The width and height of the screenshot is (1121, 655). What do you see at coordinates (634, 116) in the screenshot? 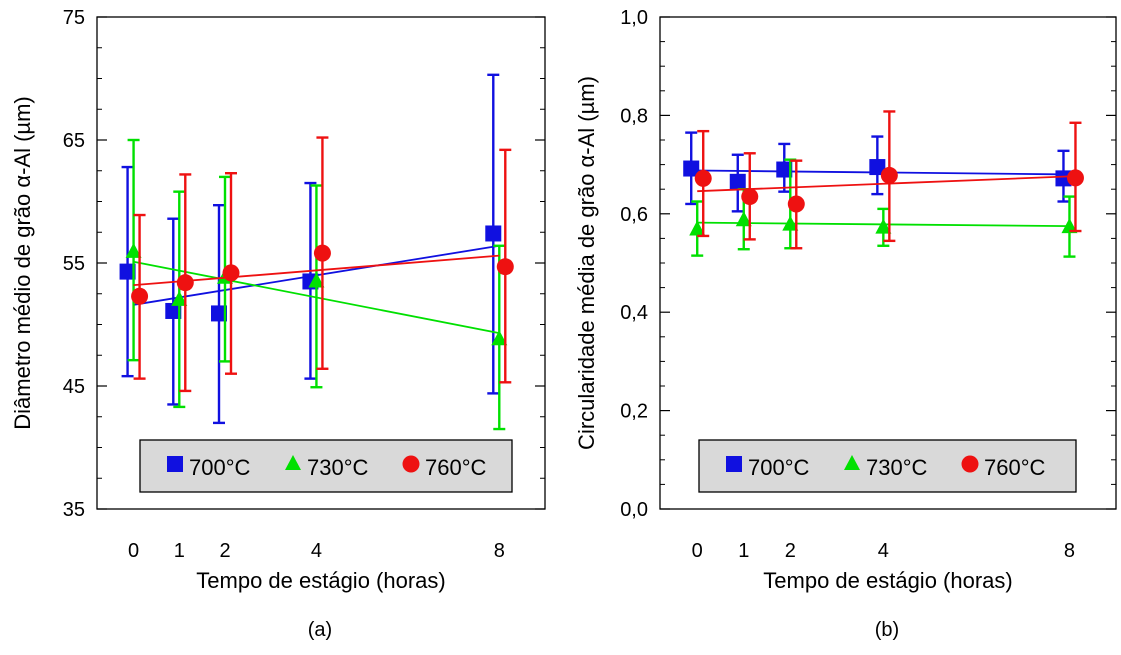
I see `y-tick-label: 0,8` at bounding box center [634, 116].